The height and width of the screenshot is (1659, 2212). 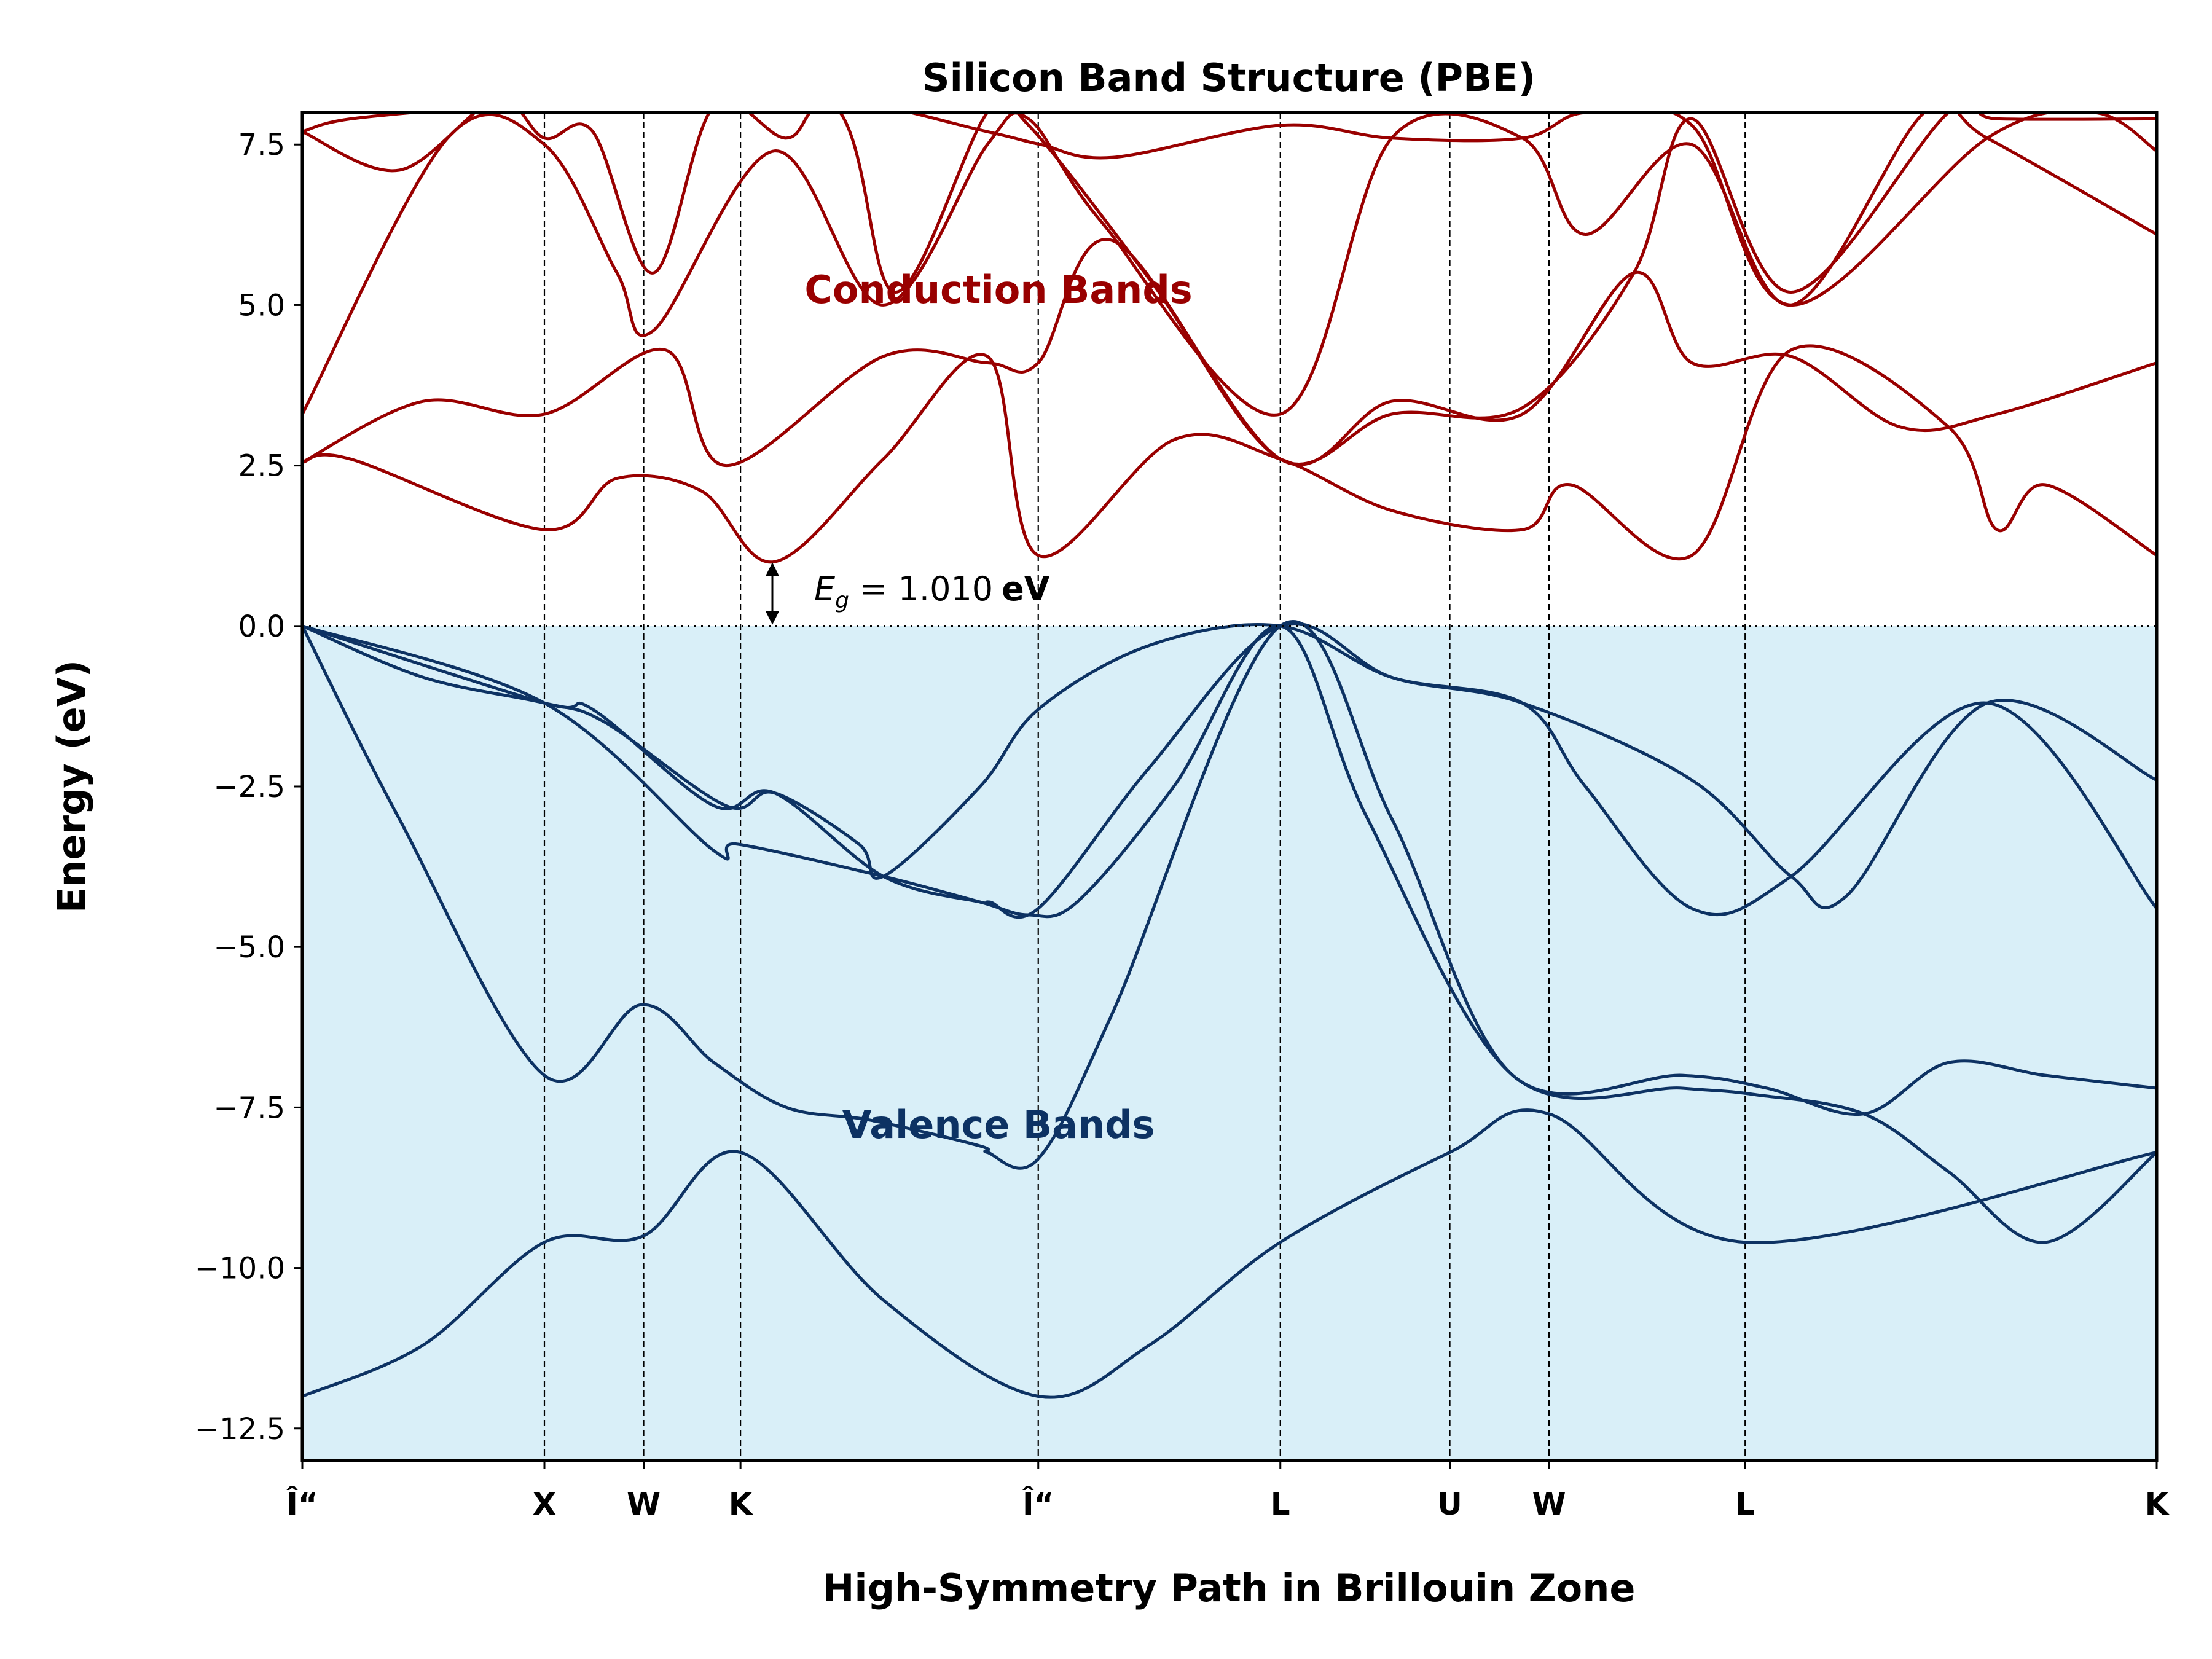 What do you see at coordinates (772, 569) in the screenshot?
I see `band-gap-arrow-head-top` at bounding box center [772, 569].